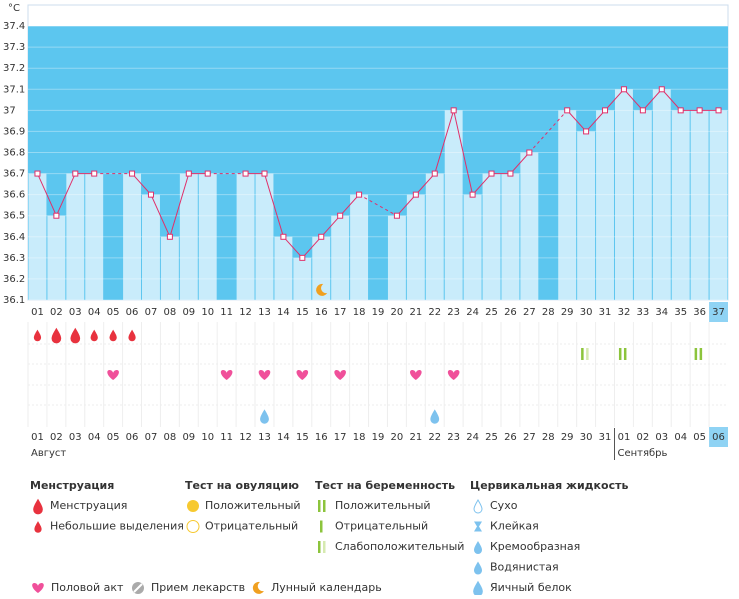 This screenshot has height=599, width=739. What do you see at coordinates (586, 437) in the screenshot?
I see `date: 30` at bounding box center [586, 437].